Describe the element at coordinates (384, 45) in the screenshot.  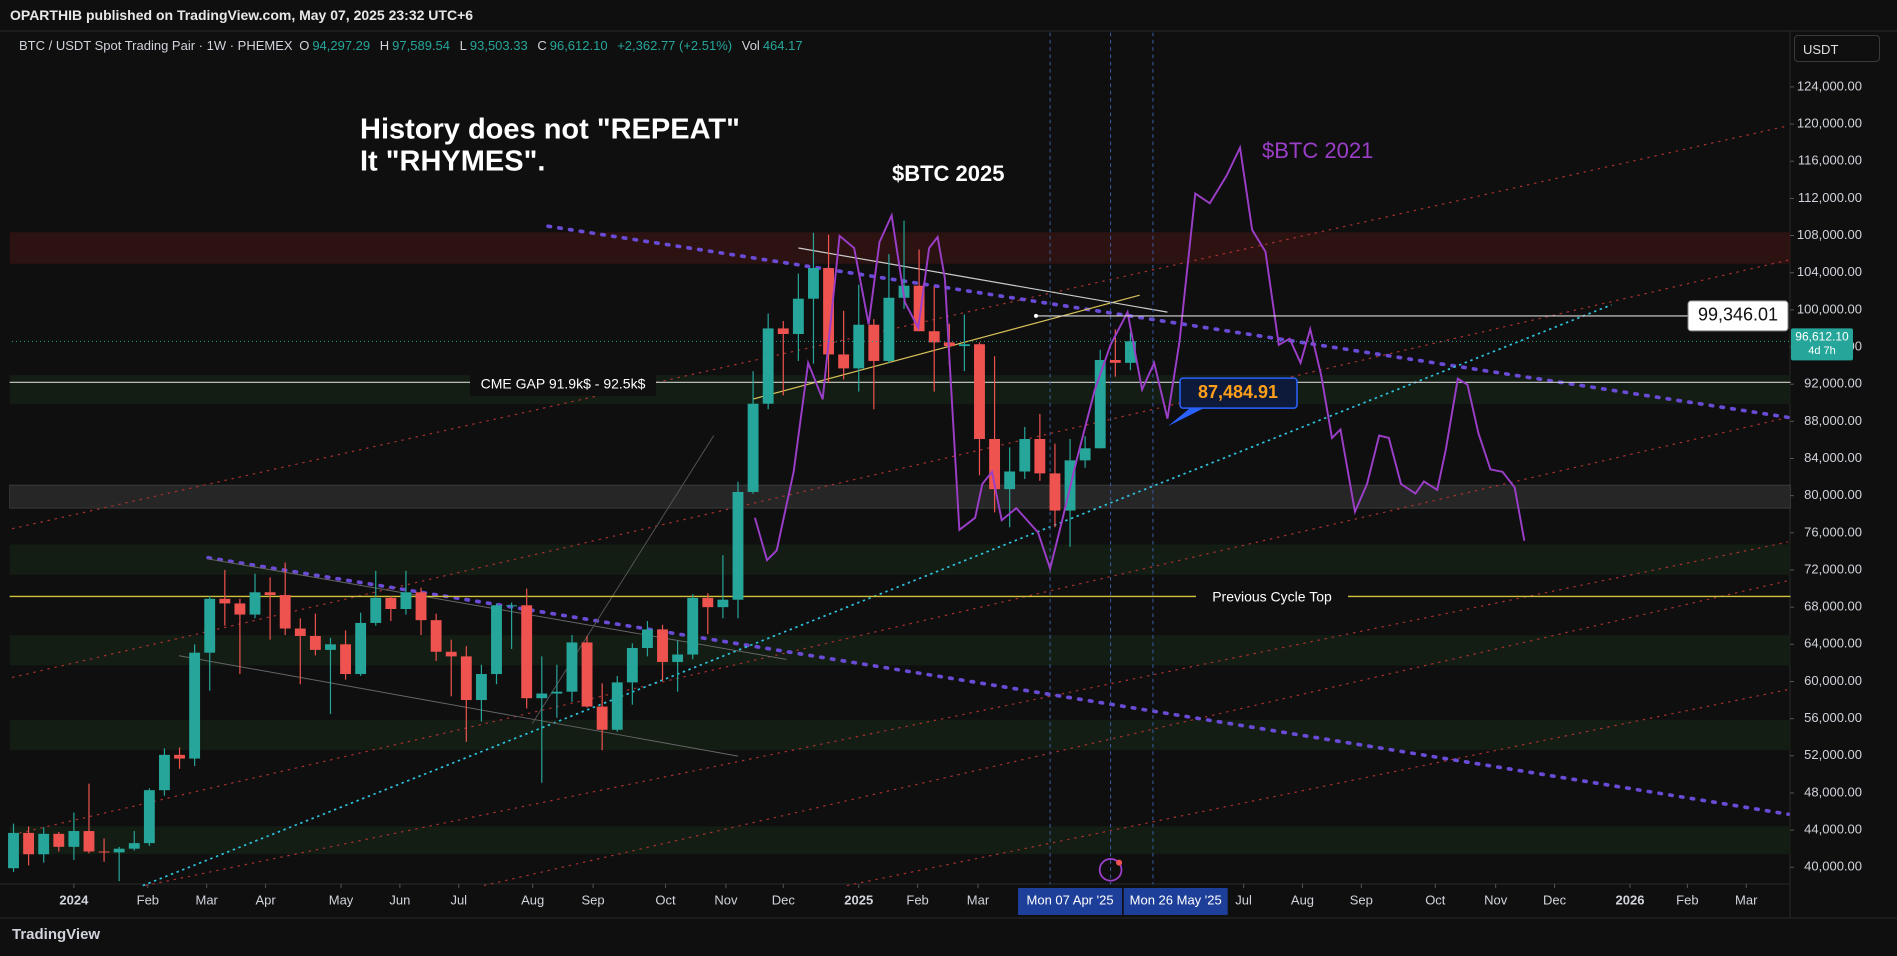
I see `ohlc-key: H` at that location.